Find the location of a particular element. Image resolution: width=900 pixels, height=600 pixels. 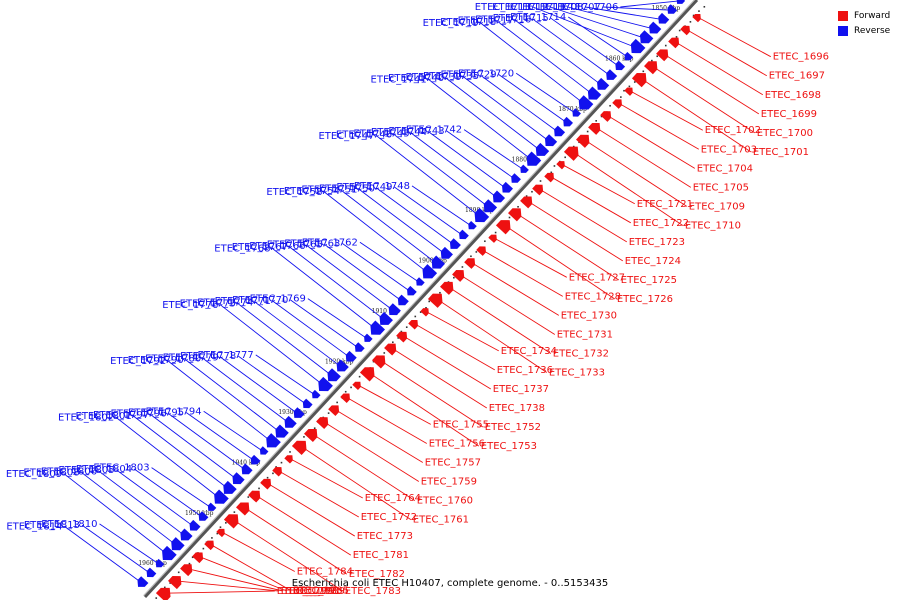

forward-gene-label: ETEC_1784 is located at coordinates (325, 572).